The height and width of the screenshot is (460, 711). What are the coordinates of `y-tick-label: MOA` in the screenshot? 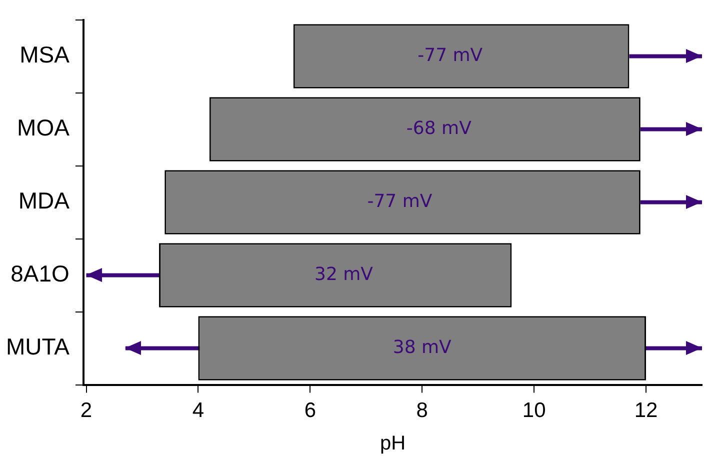 It's located at (43, 127).